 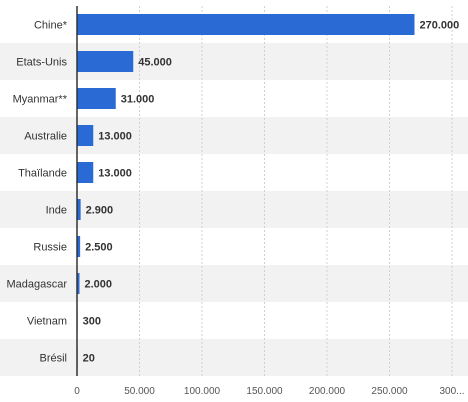 What do you see at coordinates (40, 100) in the screenshot?
I see `category-label: Myanmar**` at bounding box center [40, 100].